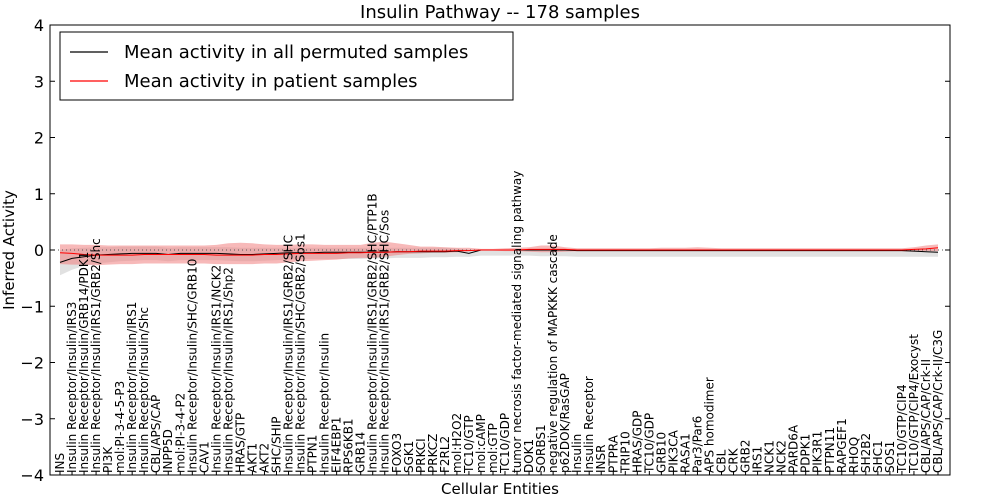  What do you see at coordinates (601, 459) in the screenshot?
I see `x-tick-label: INSR` at bounding box center [601, 459].